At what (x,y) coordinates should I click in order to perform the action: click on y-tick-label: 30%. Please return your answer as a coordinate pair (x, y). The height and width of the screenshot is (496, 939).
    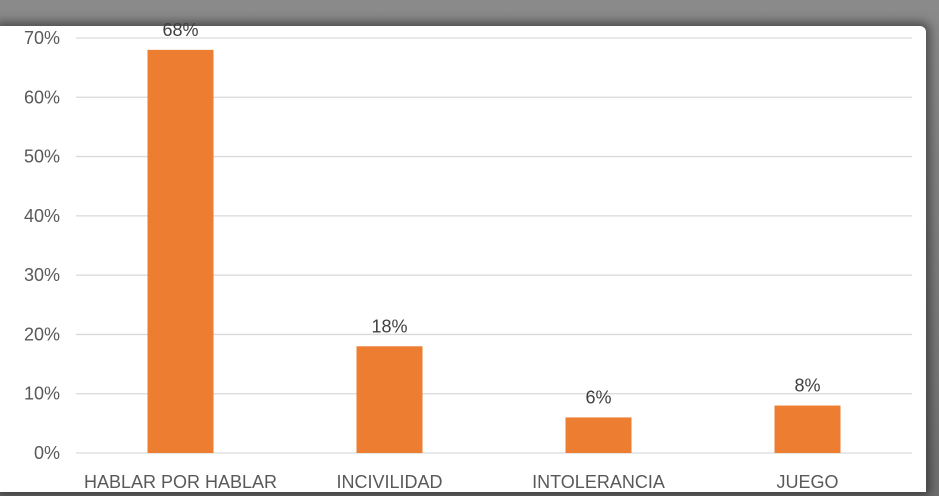
    Looking at the image, I should click on (42, 275).